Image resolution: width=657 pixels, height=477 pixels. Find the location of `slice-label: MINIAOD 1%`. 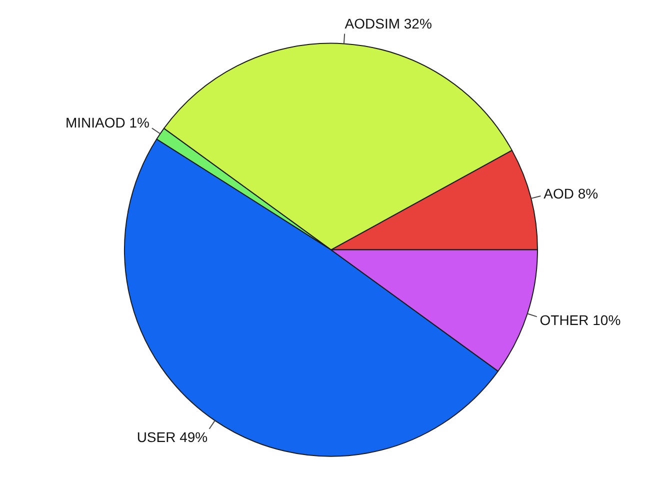

slice-label: MINIAOD 1% is located at coordinates (107, 122).